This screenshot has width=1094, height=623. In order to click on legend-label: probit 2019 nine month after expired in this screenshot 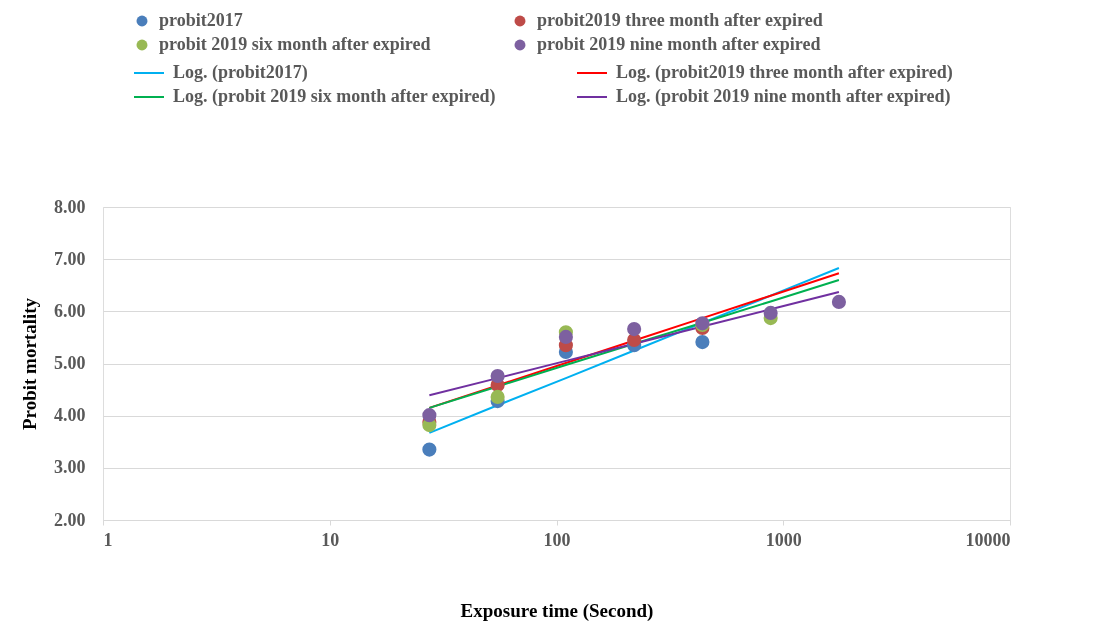, I will do `click(679, 44)`.